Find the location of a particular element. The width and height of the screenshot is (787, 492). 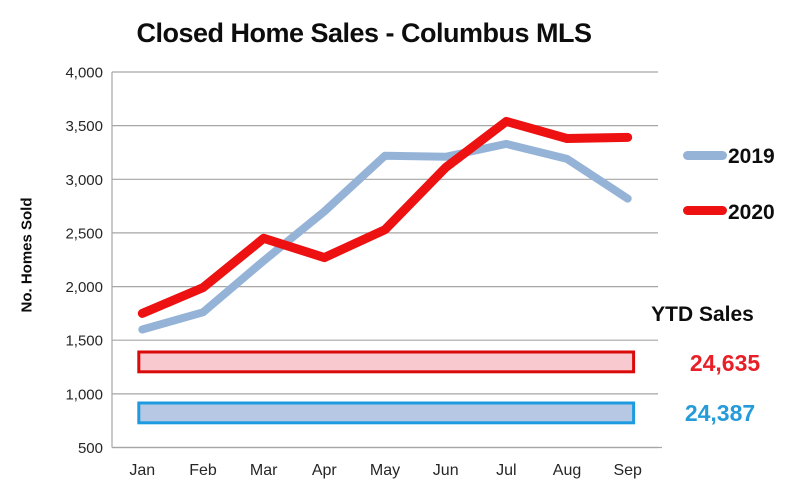

y-tick-label: 2,000 is located at coordinates (84, 287).